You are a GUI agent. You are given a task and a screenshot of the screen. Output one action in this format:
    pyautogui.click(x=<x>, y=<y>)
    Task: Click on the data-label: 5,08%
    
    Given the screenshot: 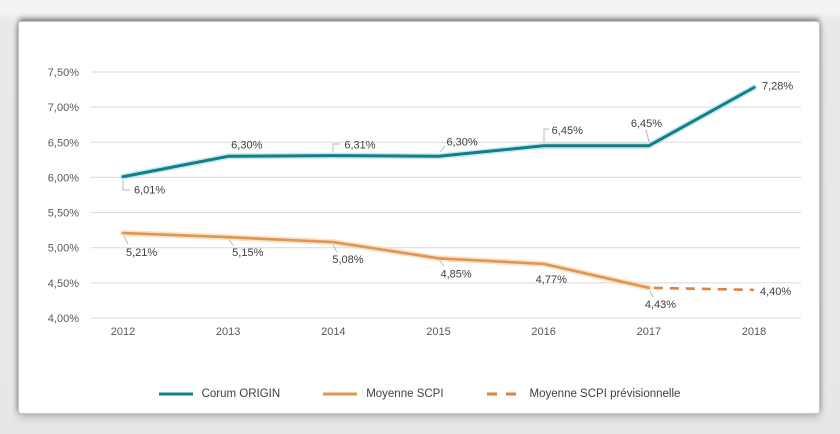 What is the action you would take?
    pyautogui.click(x=347, y=260)
    